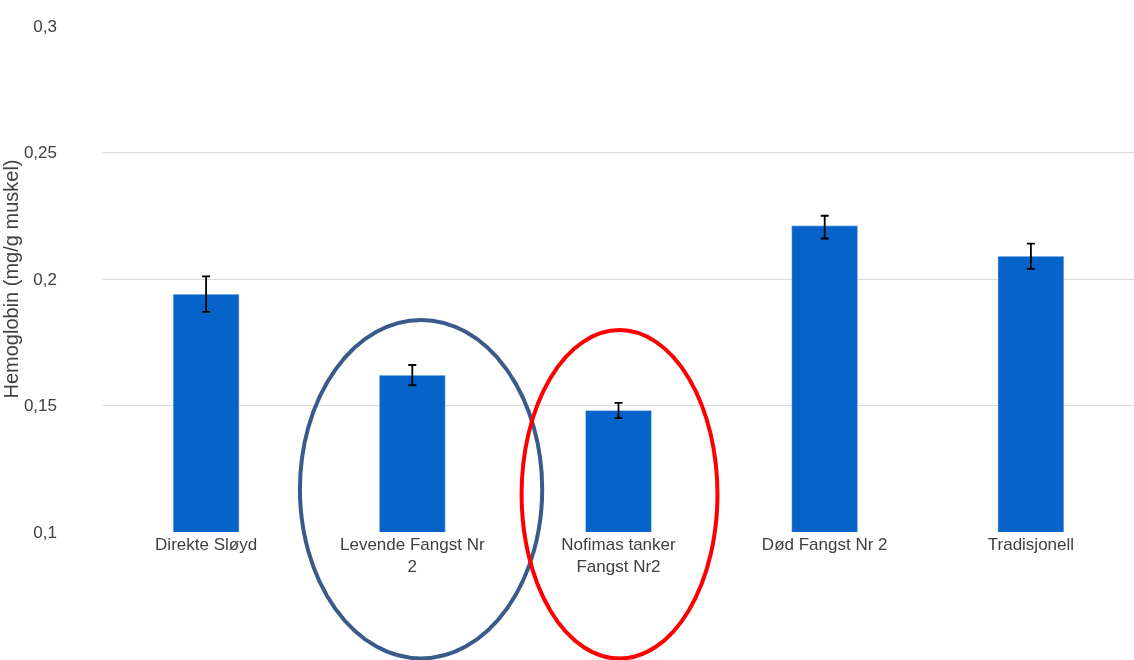 The height and width of the screenshot is (660, 1134). Describe the element at coordinates (206, 544) in the screenshot. I see `x-tick-label: Direkte Sløyd` at that location.